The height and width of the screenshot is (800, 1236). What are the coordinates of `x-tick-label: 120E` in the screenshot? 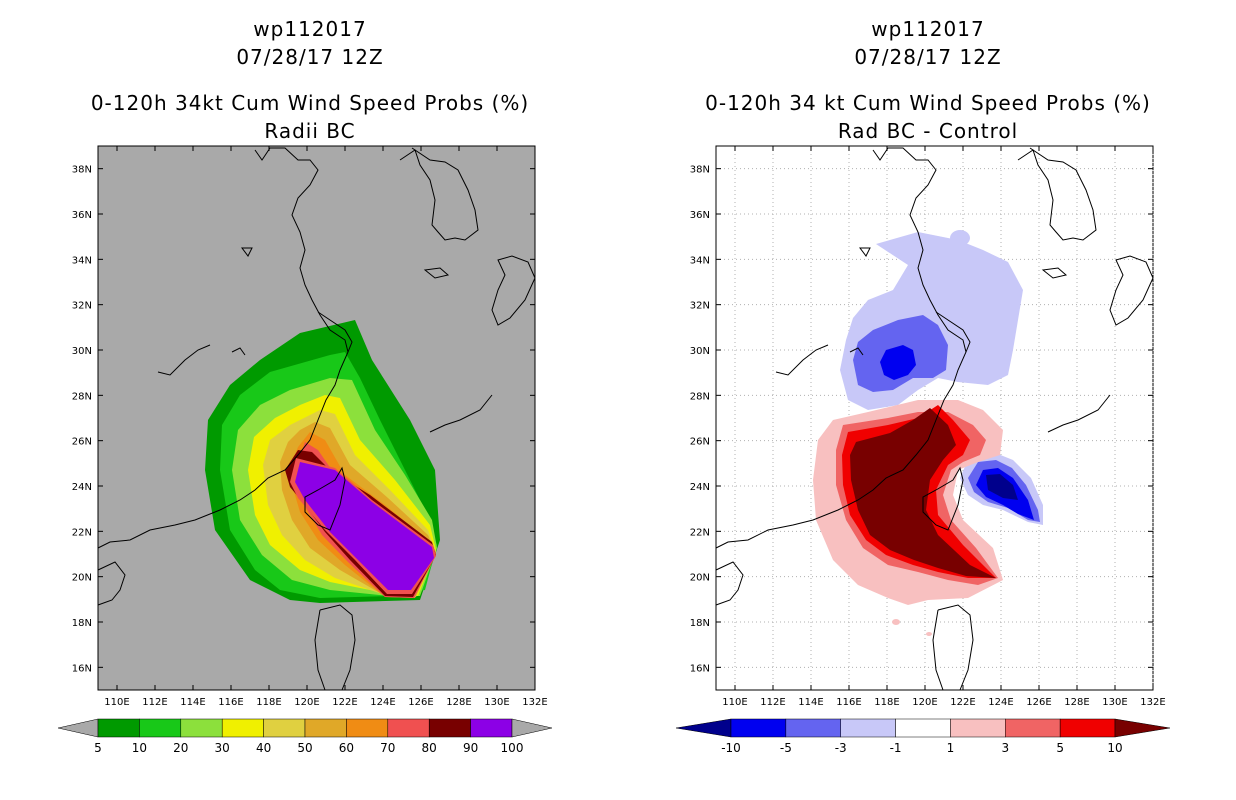 It's located at (924, 702).